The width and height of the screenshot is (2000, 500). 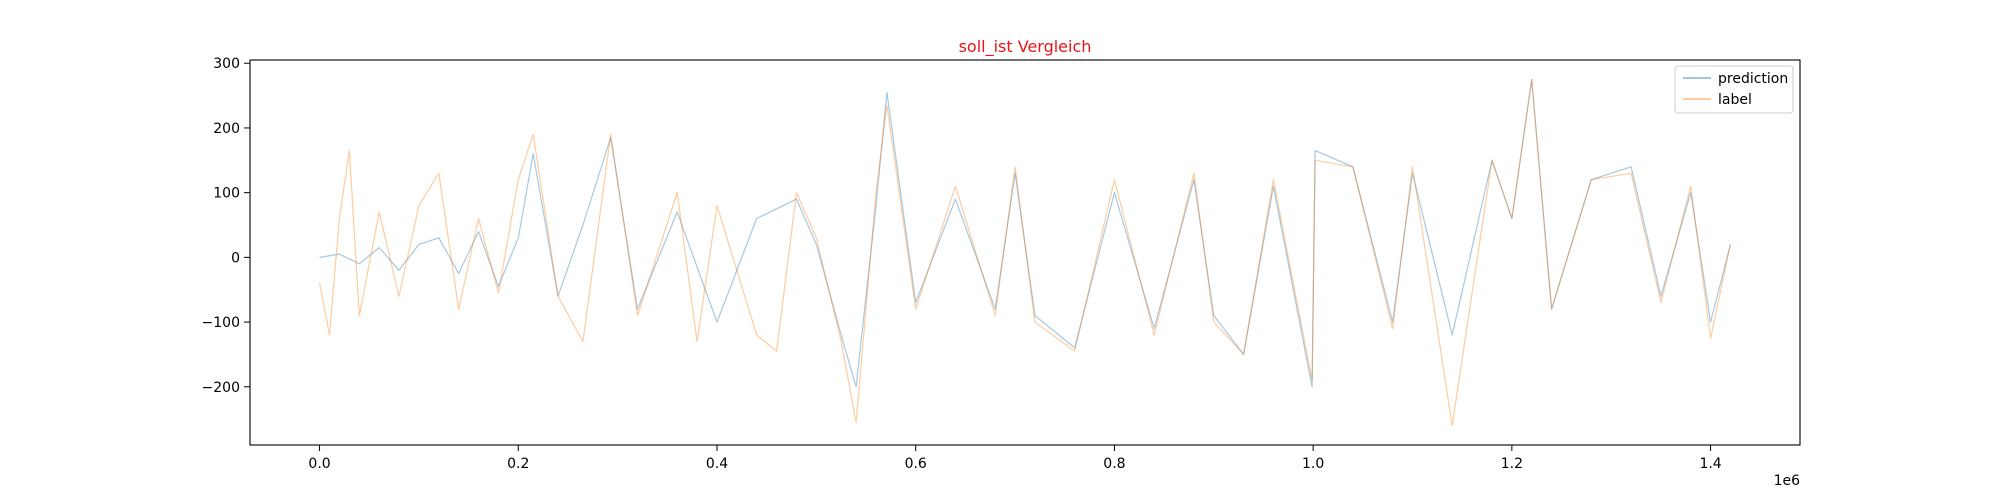 I want to click on y-tick-label: 200, so click(x=226, y=129).